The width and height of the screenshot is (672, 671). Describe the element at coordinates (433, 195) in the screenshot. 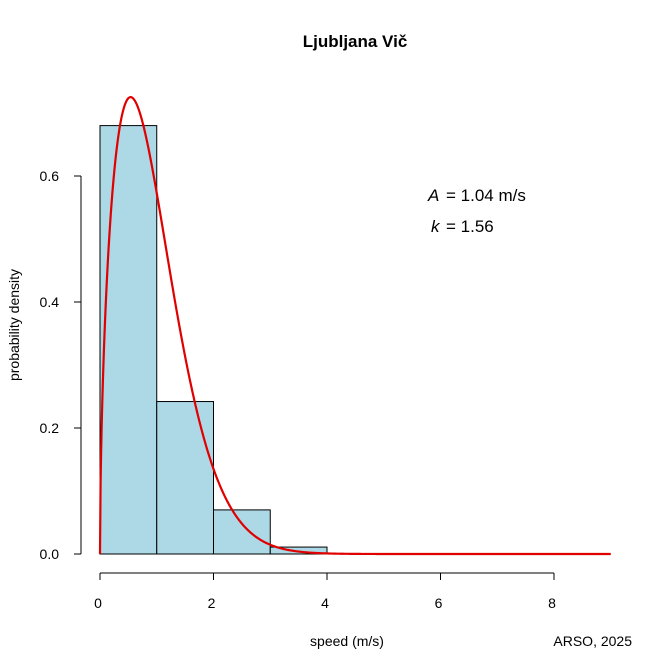

I see `annotation-a-symbol: A` at that location.